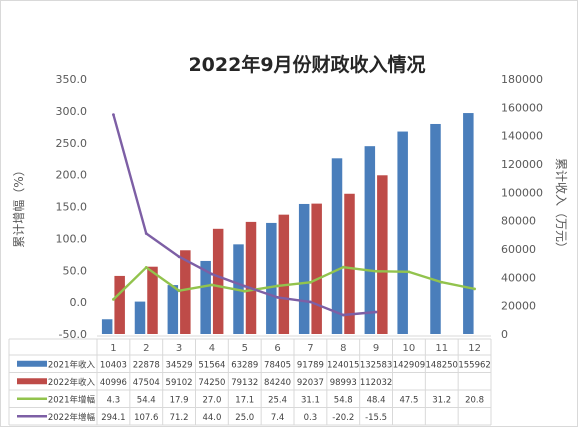 The width and height of the screenshot is (578, 427). What do you see at coordinates (72, 417) in the screenshot?
I see `legend-label-4: 2022年增幅` at bounding box center [72, 417].